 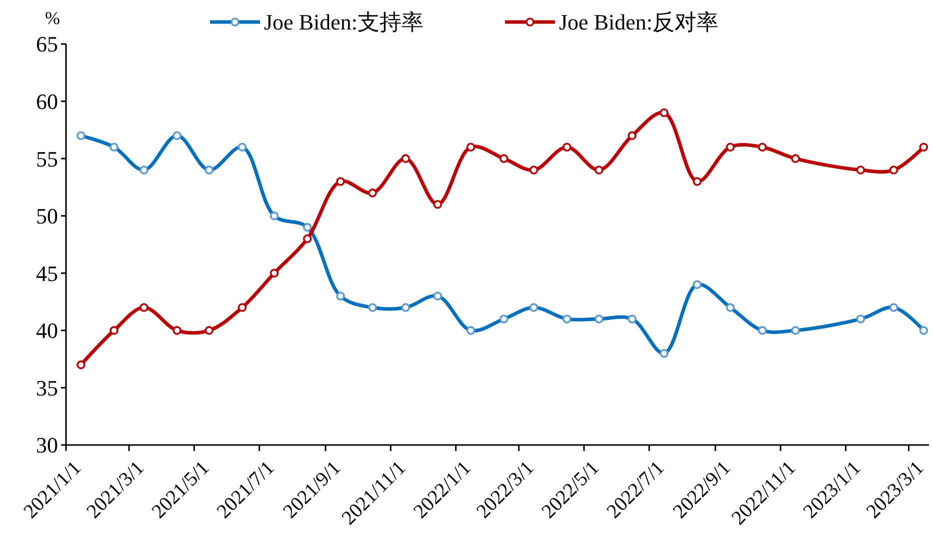 I want to click on y-tick-label: 35, so click(x=47, y=387).